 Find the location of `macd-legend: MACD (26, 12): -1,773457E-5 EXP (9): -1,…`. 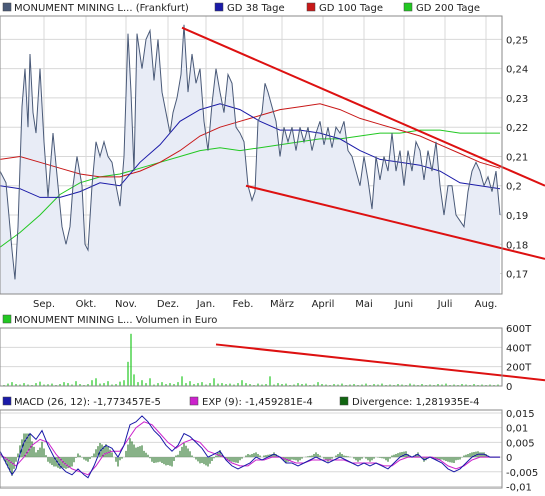

macd-legend: MACD (26, 12): -1,773457E-5 EXP (9): -1,… is located at coordinates (241, 402).